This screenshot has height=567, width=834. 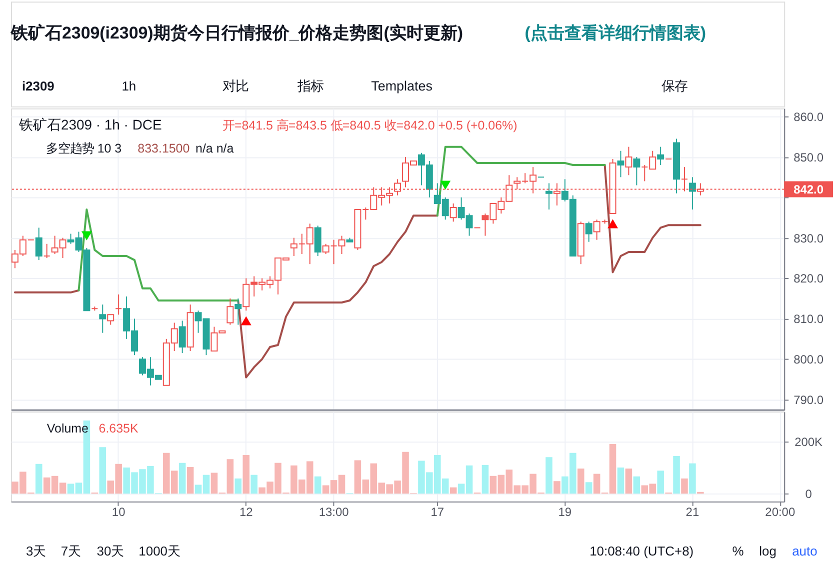 What do you see at coordinates (767, 550) in the screenshot?
I see `text: log` at bounding box center [767, 550].